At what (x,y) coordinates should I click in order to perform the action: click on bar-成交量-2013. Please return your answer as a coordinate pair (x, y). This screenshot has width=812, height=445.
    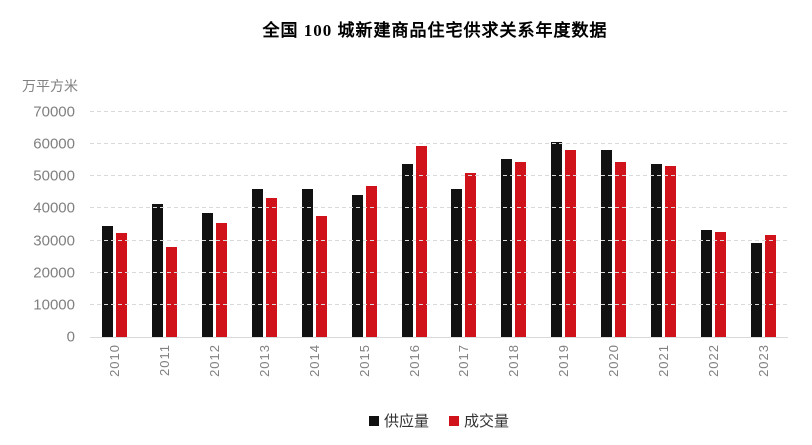
    Looking at the image, I should click on (271, 267).